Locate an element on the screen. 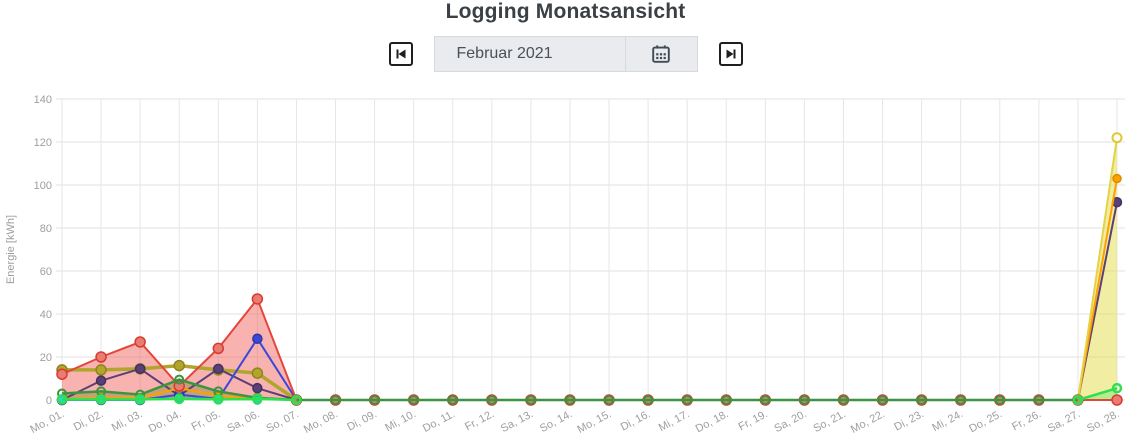 The height and width of the screenshot is (441, 1131). y-tick-label: 80 is located at coordinates (46, 229).